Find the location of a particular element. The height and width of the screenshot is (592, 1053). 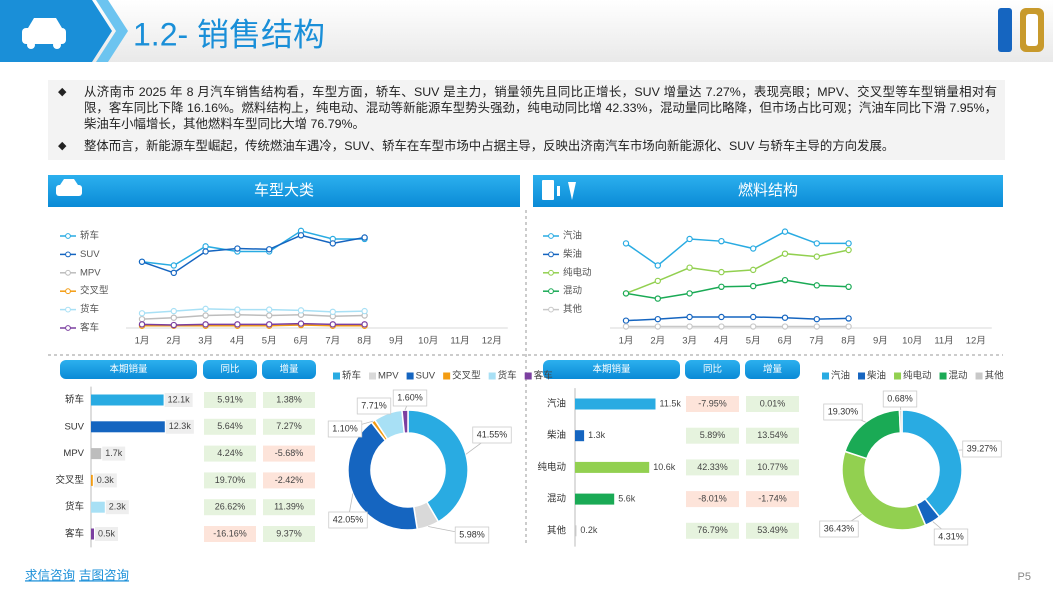

data-label: 1.10% is located at coordinates (345, 428).